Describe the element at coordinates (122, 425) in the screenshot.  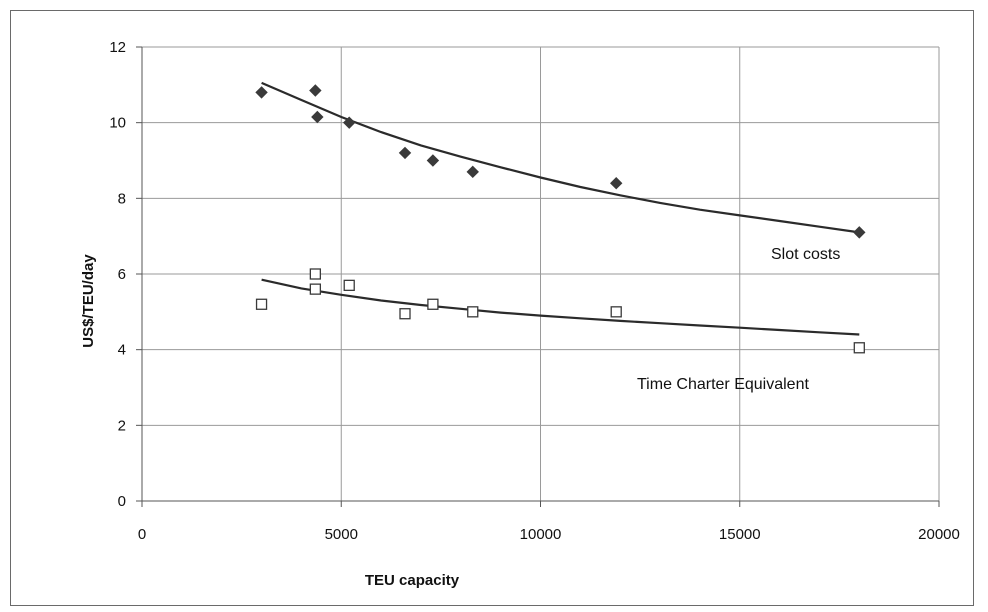
I see `y-tick-label: 2` at that location.